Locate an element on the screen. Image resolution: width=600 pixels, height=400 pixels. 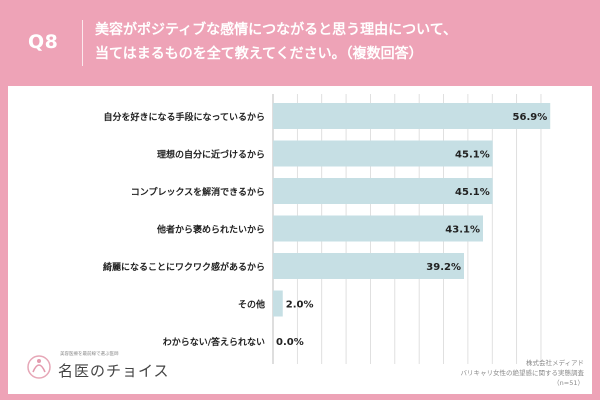
category-label: 自分を好きになる手段になっているから is located at coordinates (184, 117).